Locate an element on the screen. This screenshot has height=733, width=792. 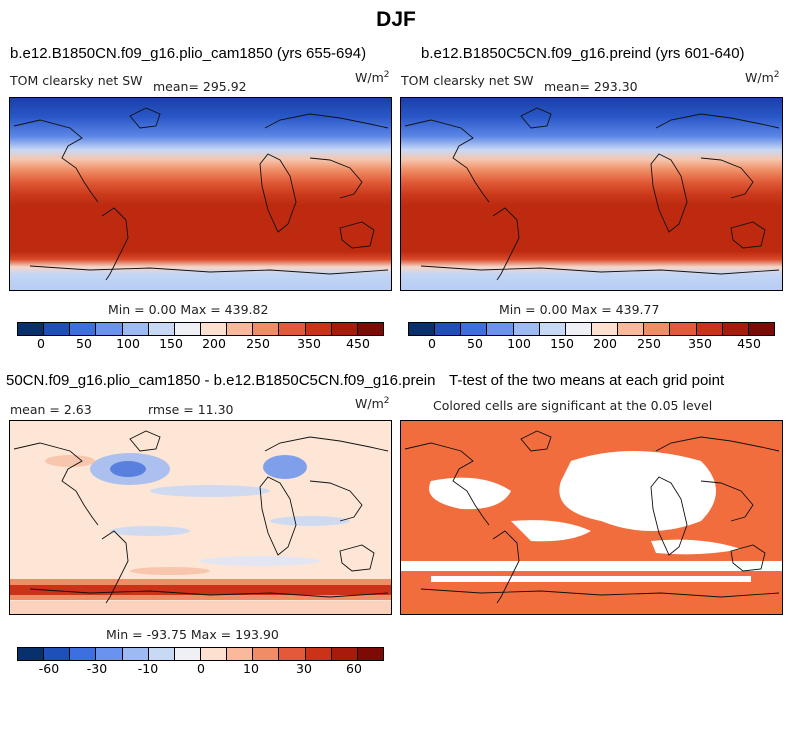
panel4-map is located at coordinates (591, 517).